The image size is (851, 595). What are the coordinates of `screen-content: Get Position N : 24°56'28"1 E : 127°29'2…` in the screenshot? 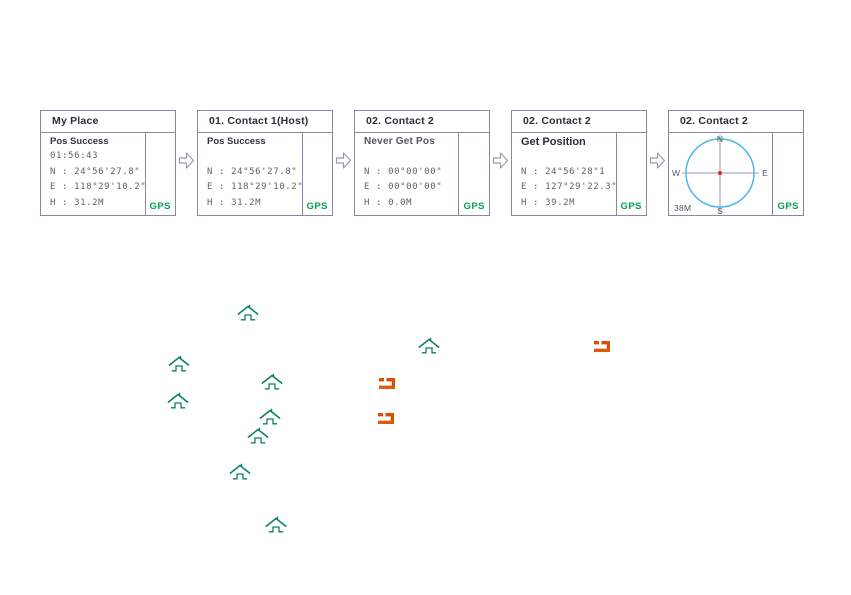 It's located at (564, 174).